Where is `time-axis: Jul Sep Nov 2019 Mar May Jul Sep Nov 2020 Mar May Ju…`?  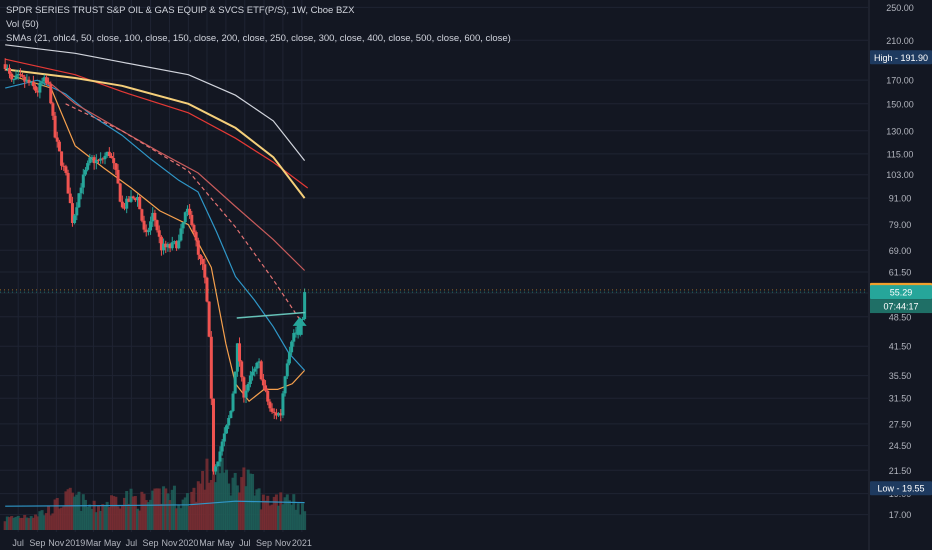
time-axis: Jul Sep Nov 2019 Mar May Jul Sep Nov 2020 Mar May Ju… is located at coordinates (161, 543).